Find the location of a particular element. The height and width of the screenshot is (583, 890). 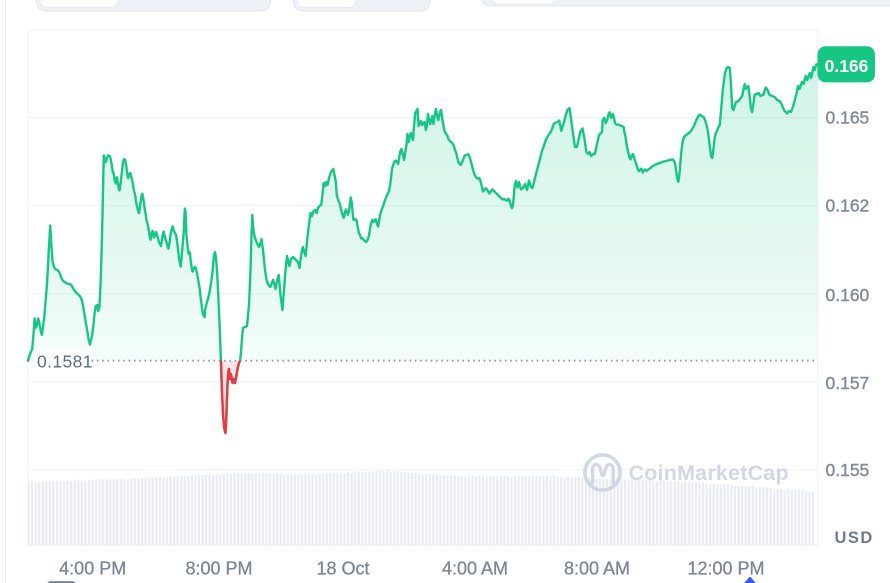

svg-text: CoinMarketCap is located at coordinates (709, 473).